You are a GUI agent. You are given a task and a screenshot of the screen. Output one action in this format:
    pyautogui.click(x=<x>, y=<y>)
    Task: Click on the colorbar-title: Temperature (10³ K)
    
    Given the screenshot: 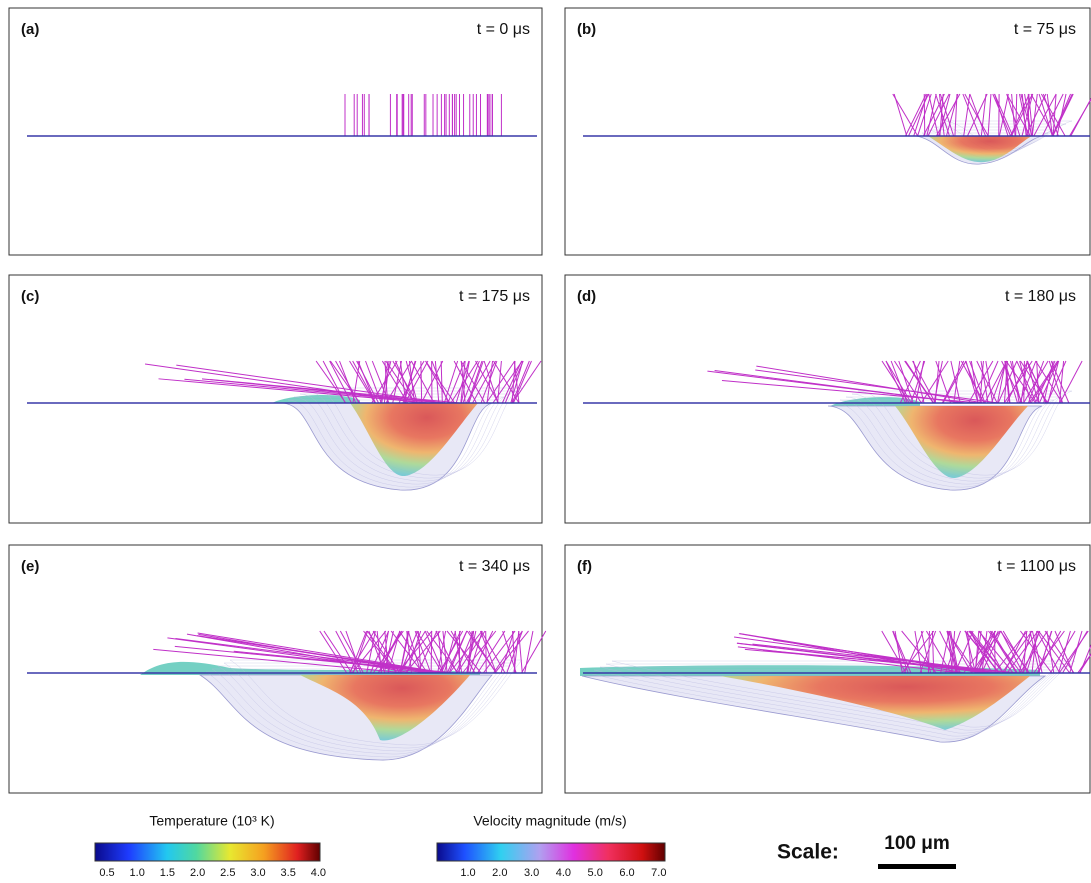 What is the action you would take?
    pyautogui.click(x=211, y=821)
    